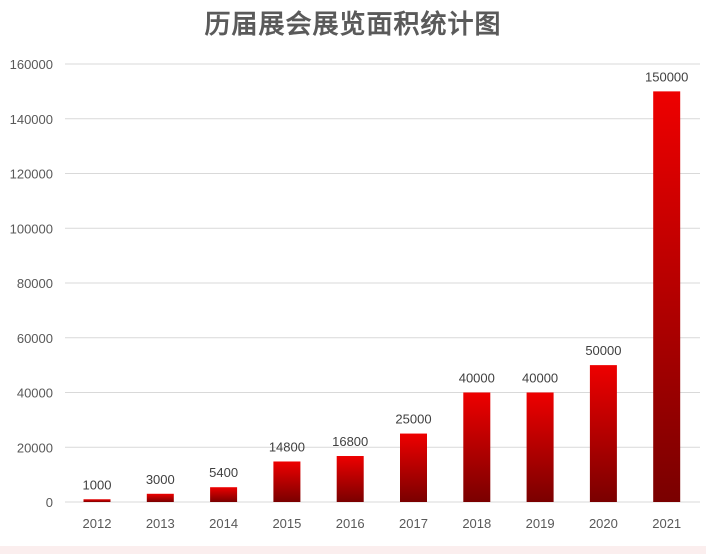 This screenshot has width=706, height=554. I want to click on x-tick-label-2018: 2018, so click(476, 523).